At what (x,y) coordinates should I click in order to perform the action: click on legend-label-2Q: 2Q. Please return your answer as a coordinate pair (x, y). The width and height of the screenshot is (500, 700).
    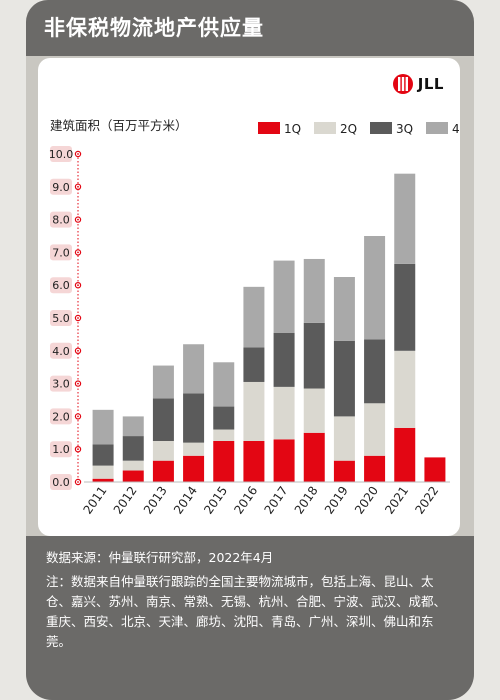
    Looking at the image, I should click on (348, 129).